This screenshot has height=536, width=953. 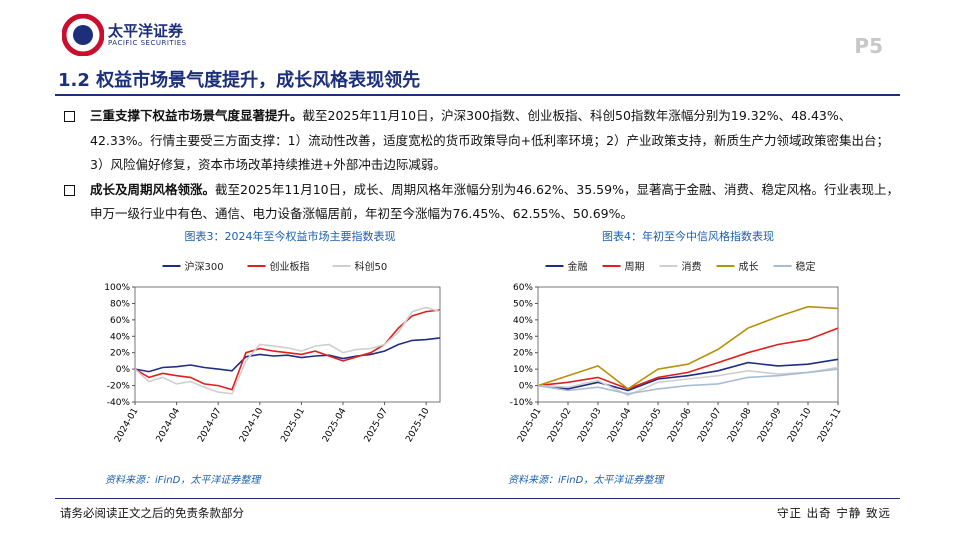 I want to click on x-tick-label: 2025-06, so click(x=680, y=425).